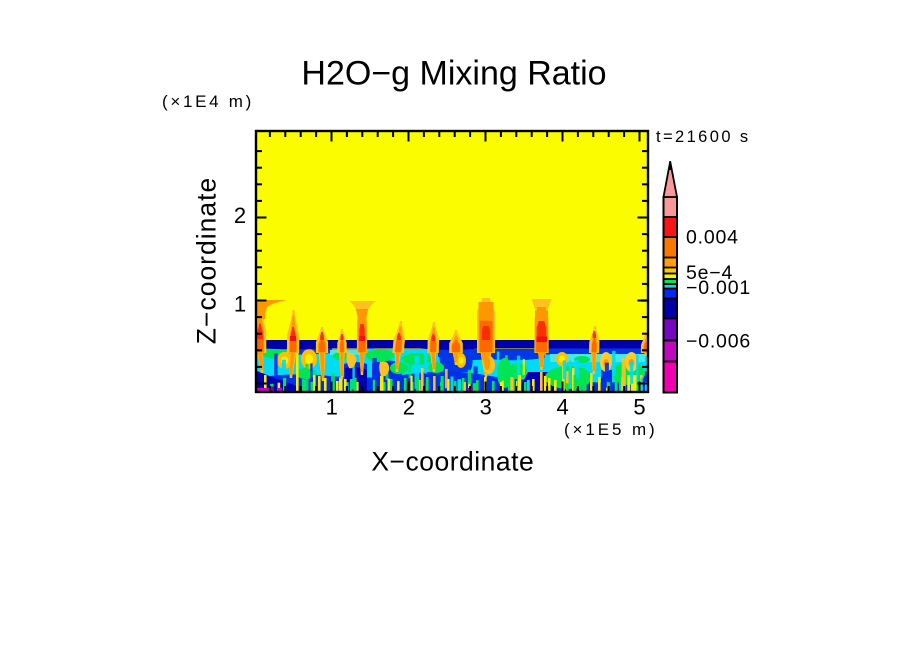 The image size is (904, 654). Describe the element at coordinates (703, 137) in the screenshot. I see `svg-text: t=21600 s` at that location.